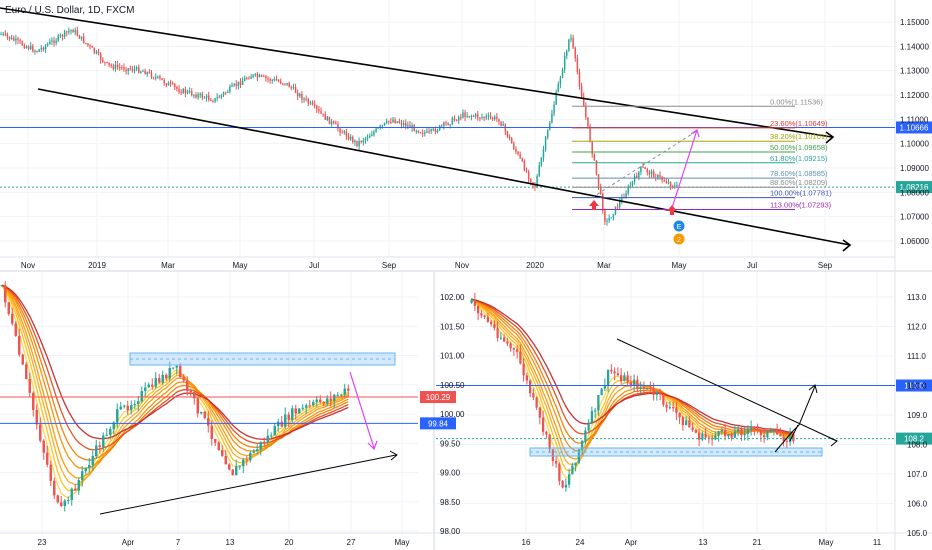  I want to click on left-x-tick: 23, so click(42, 542).